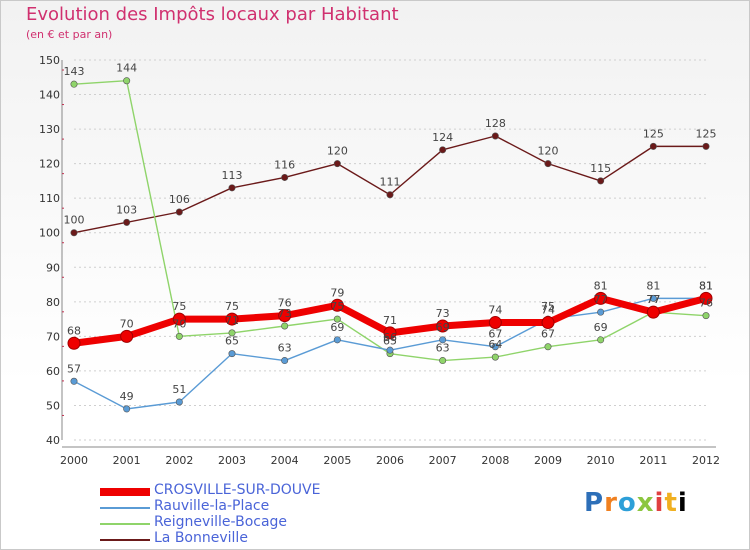 Image resolution: width=750 pixels, height=550 pixels. I want to click on x-tick-label: 2001, so click(127, 460).